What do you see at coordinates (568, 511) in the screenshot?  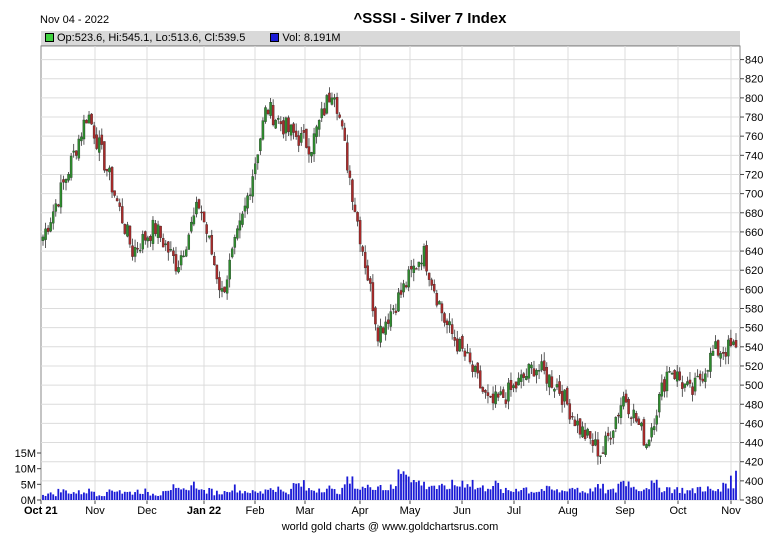 I see `x-tick-label: Aug` at bounding box center [568, 511].